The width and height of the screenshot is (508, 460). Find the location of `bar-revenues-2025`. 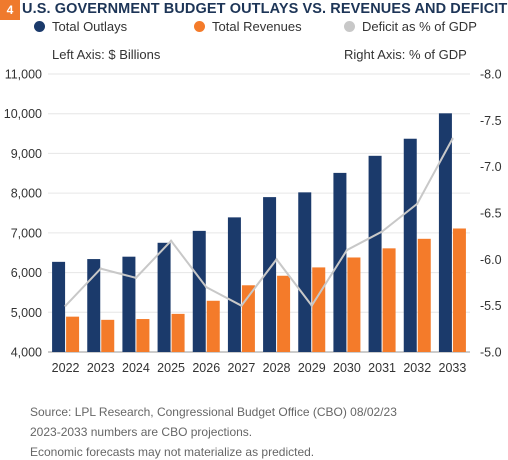

bar-revenues-2025 is located at coordinates (178, 332).